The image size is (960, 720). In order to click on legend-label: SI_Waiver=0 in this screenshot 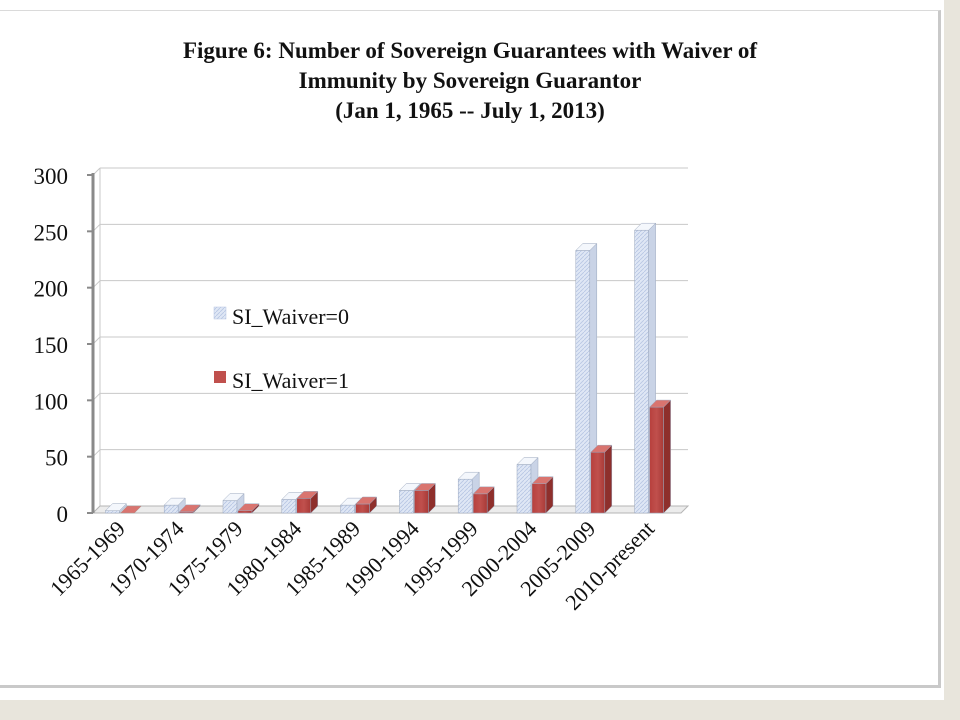, I will do `click(290, 316)`.